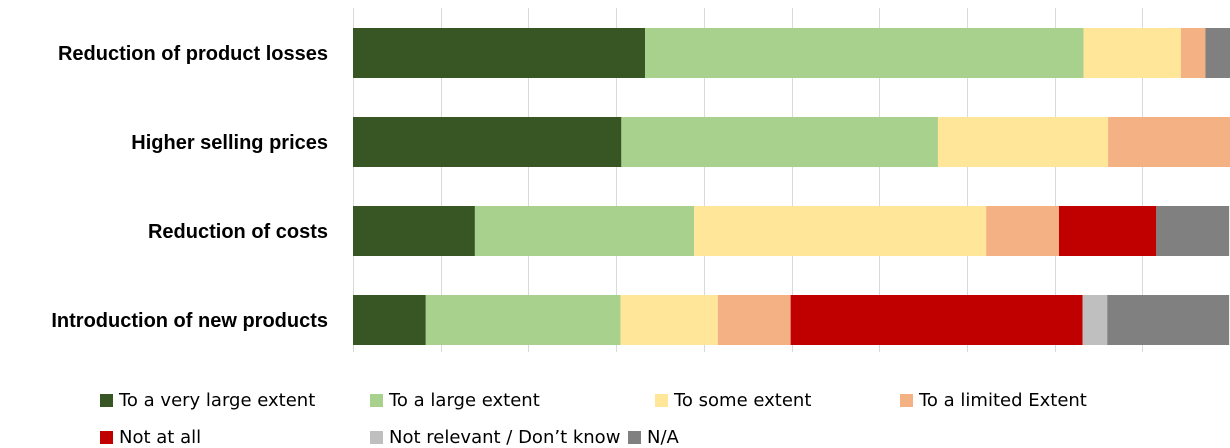 Image resolution: width=1230 pixels, height=448 pixels. Describe the element at coordinates (229, 143) in the screenshot. I see `category-label: Higher selling prices` at that location.